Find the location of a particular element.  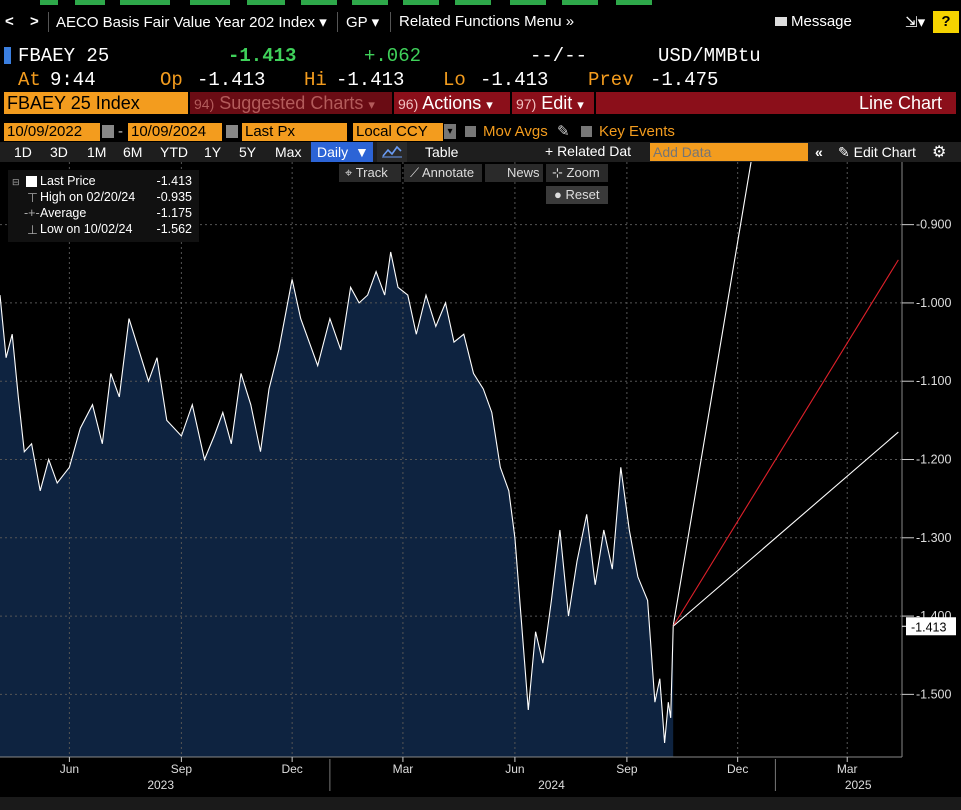

quote-time: 9:44 is located at coordinates (73, 80).